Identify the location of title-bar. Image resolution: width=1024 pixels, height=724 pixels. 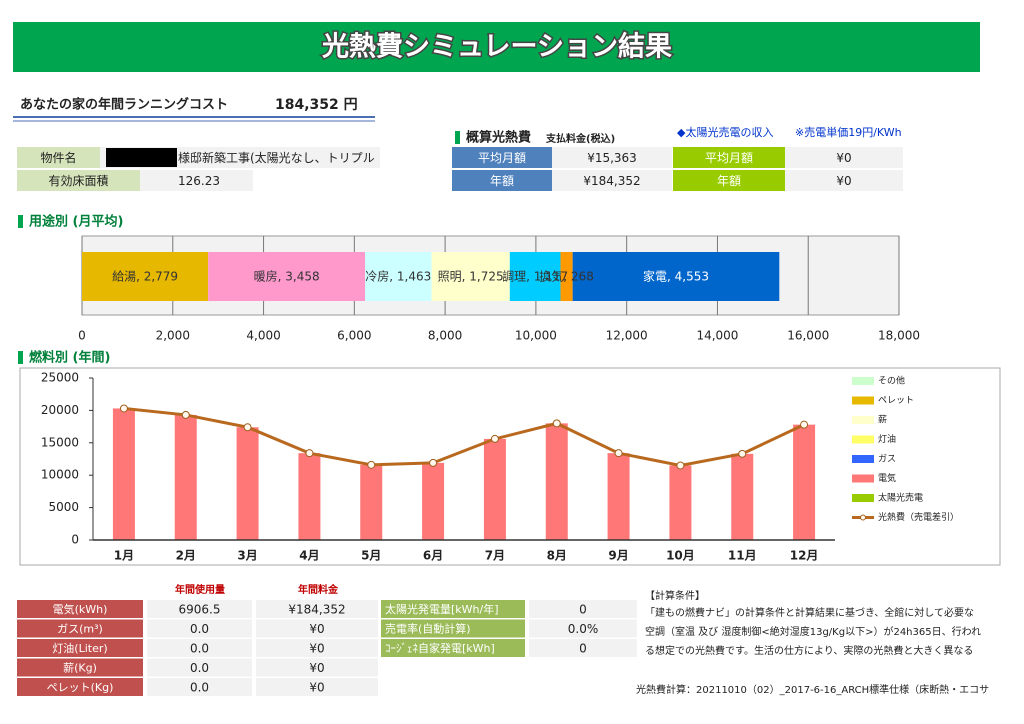
(496, 47).